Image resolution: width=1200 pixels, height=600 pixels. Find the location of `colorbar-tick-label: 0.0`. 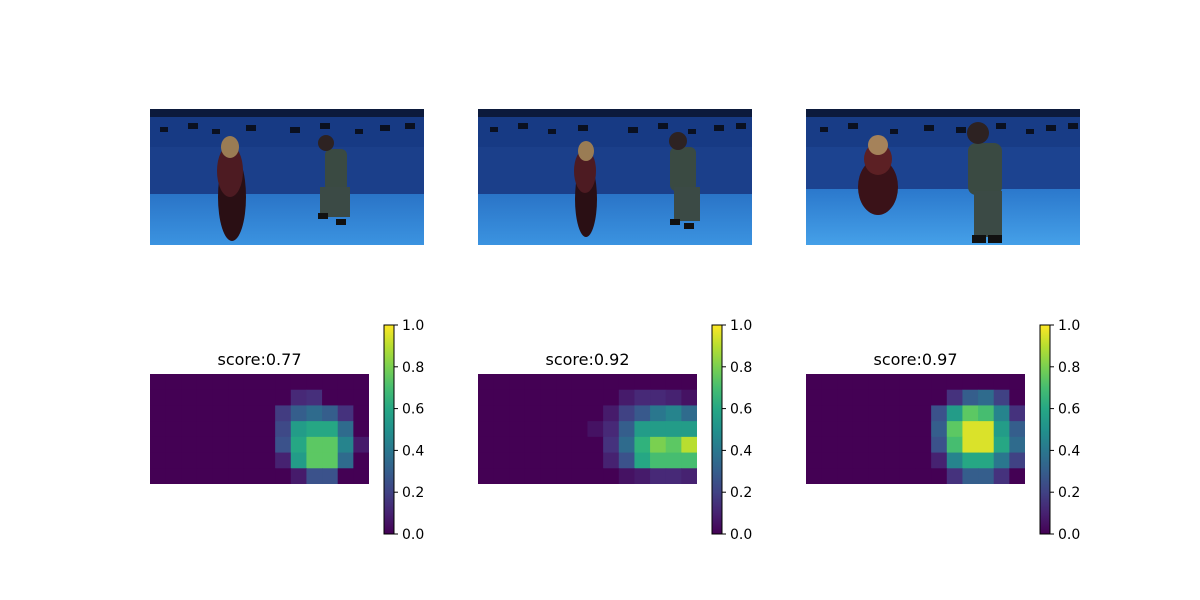

colorbar-tick-label: 0.0 is located at coordinates (413, 534).